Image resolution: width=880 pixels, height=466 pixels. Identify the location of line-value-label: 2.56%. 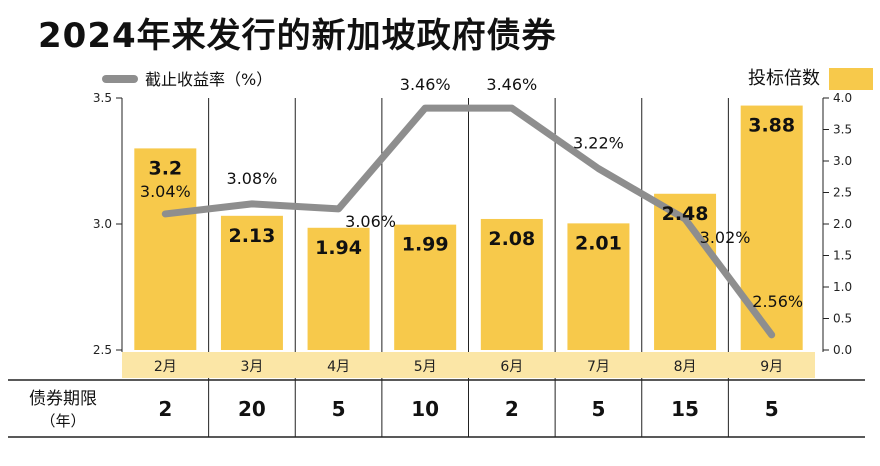
(777, 301).